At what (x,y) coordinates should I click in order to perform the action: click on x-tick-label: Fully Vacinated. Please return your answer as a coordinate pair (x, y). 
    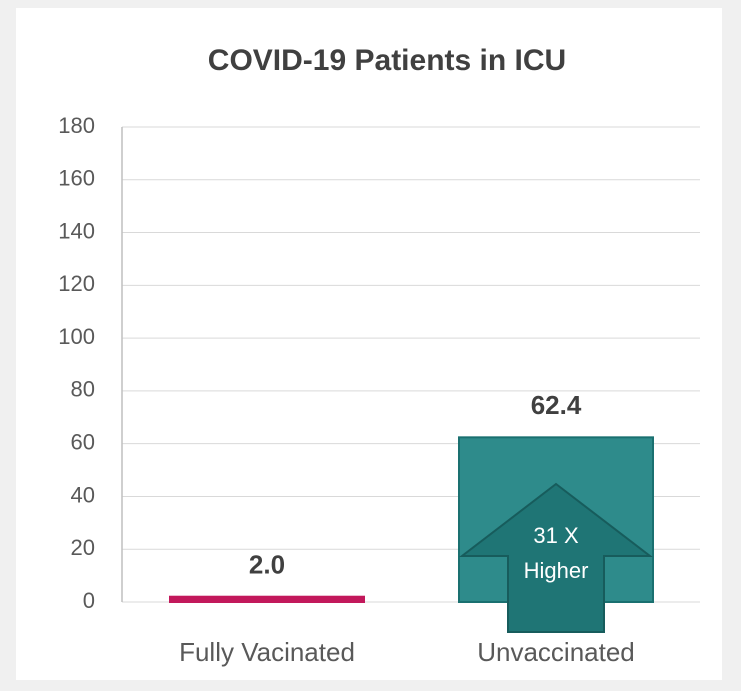
    Looking at the image, I should click on (267, 652).